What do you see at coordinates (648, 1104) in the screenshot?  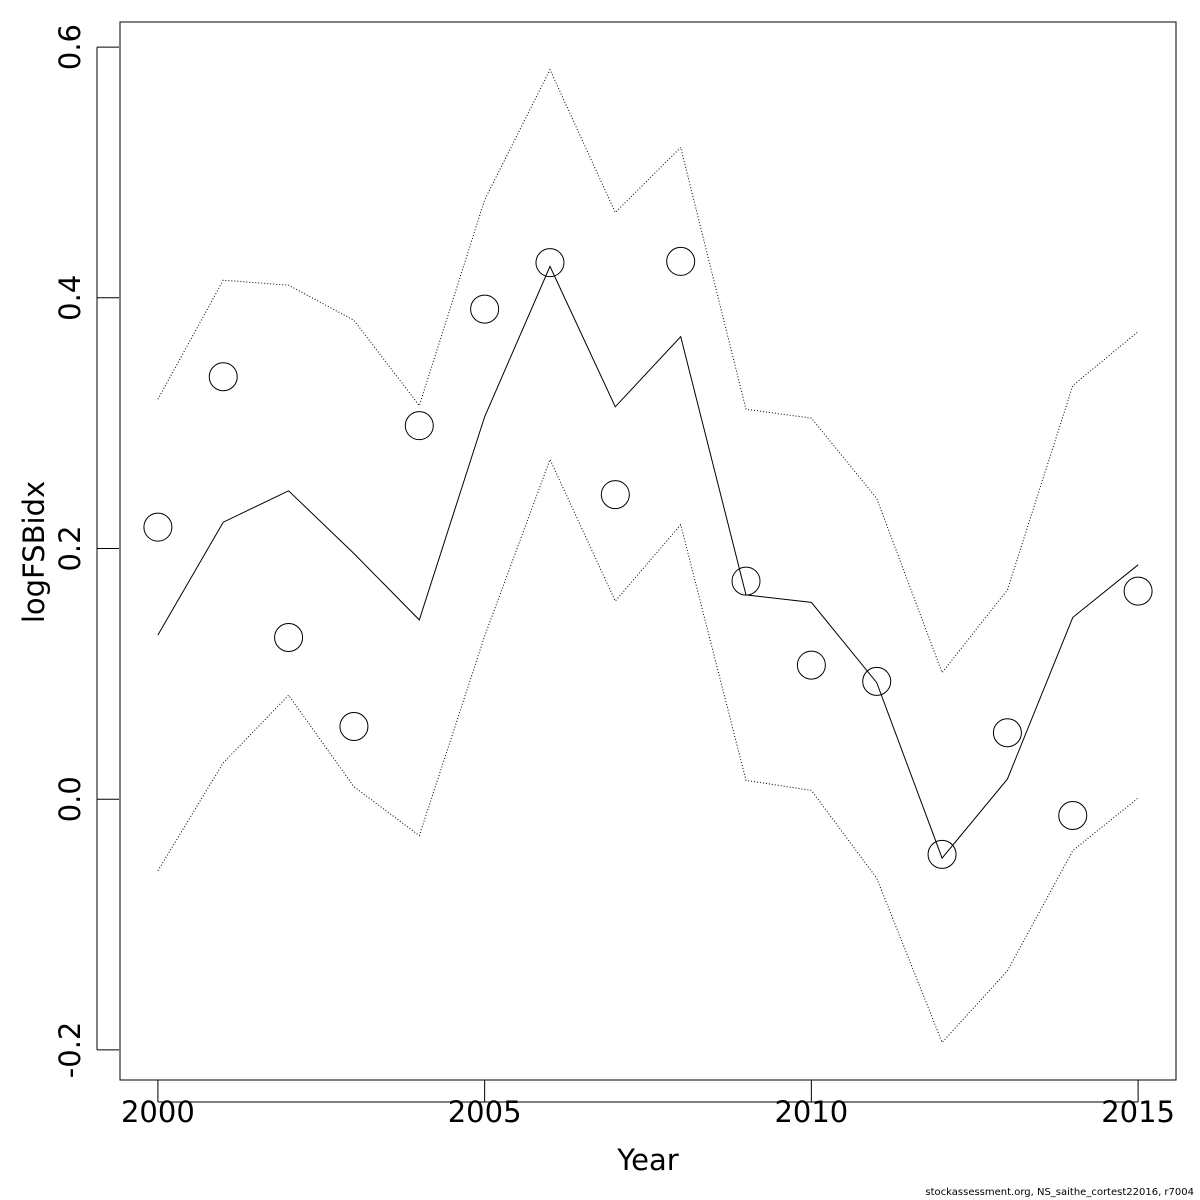 I see `x-axis: 2000 2005 2010 2015` at bounding box center [648, 1104].